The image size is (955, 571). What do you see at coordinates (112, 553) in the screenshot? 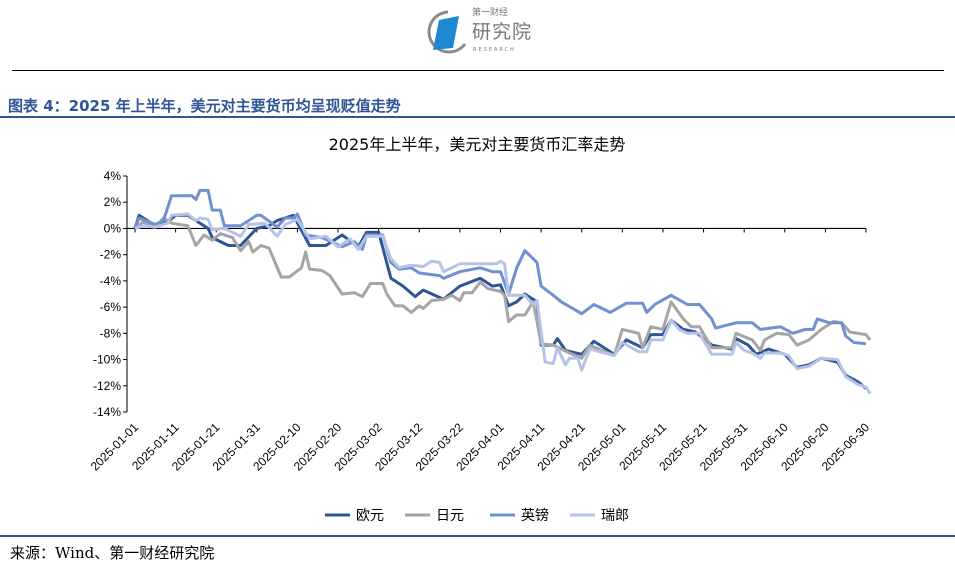
I see `source-note: 来源：Wind、第一财经研究院` at bounding box center [112, 553].